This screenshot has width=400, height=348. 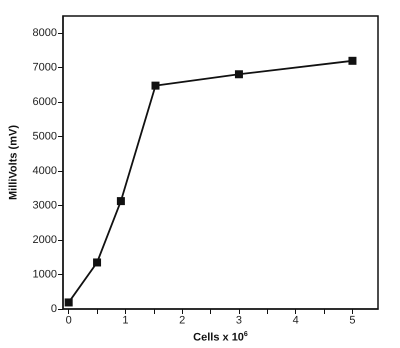 I want to click on x-tick-label: 1, so click(x=125, y=320).